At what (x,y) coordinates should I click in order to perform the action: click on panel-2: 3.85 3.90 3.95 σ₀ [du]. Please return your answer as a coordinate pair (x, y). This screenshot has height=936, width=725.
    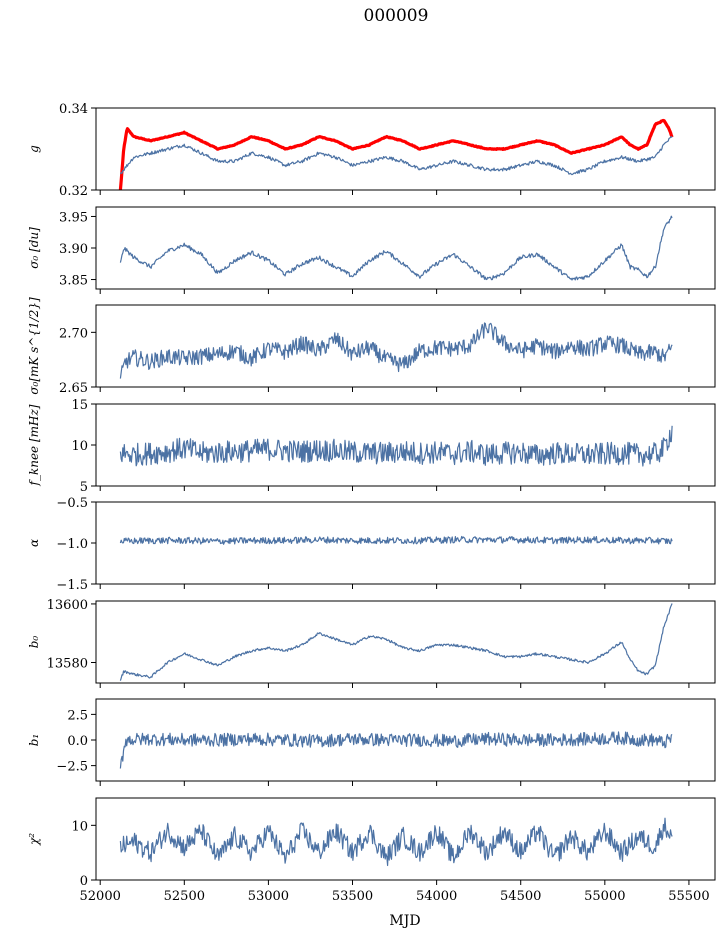
    Looking at the image, I should click on (371, 250).